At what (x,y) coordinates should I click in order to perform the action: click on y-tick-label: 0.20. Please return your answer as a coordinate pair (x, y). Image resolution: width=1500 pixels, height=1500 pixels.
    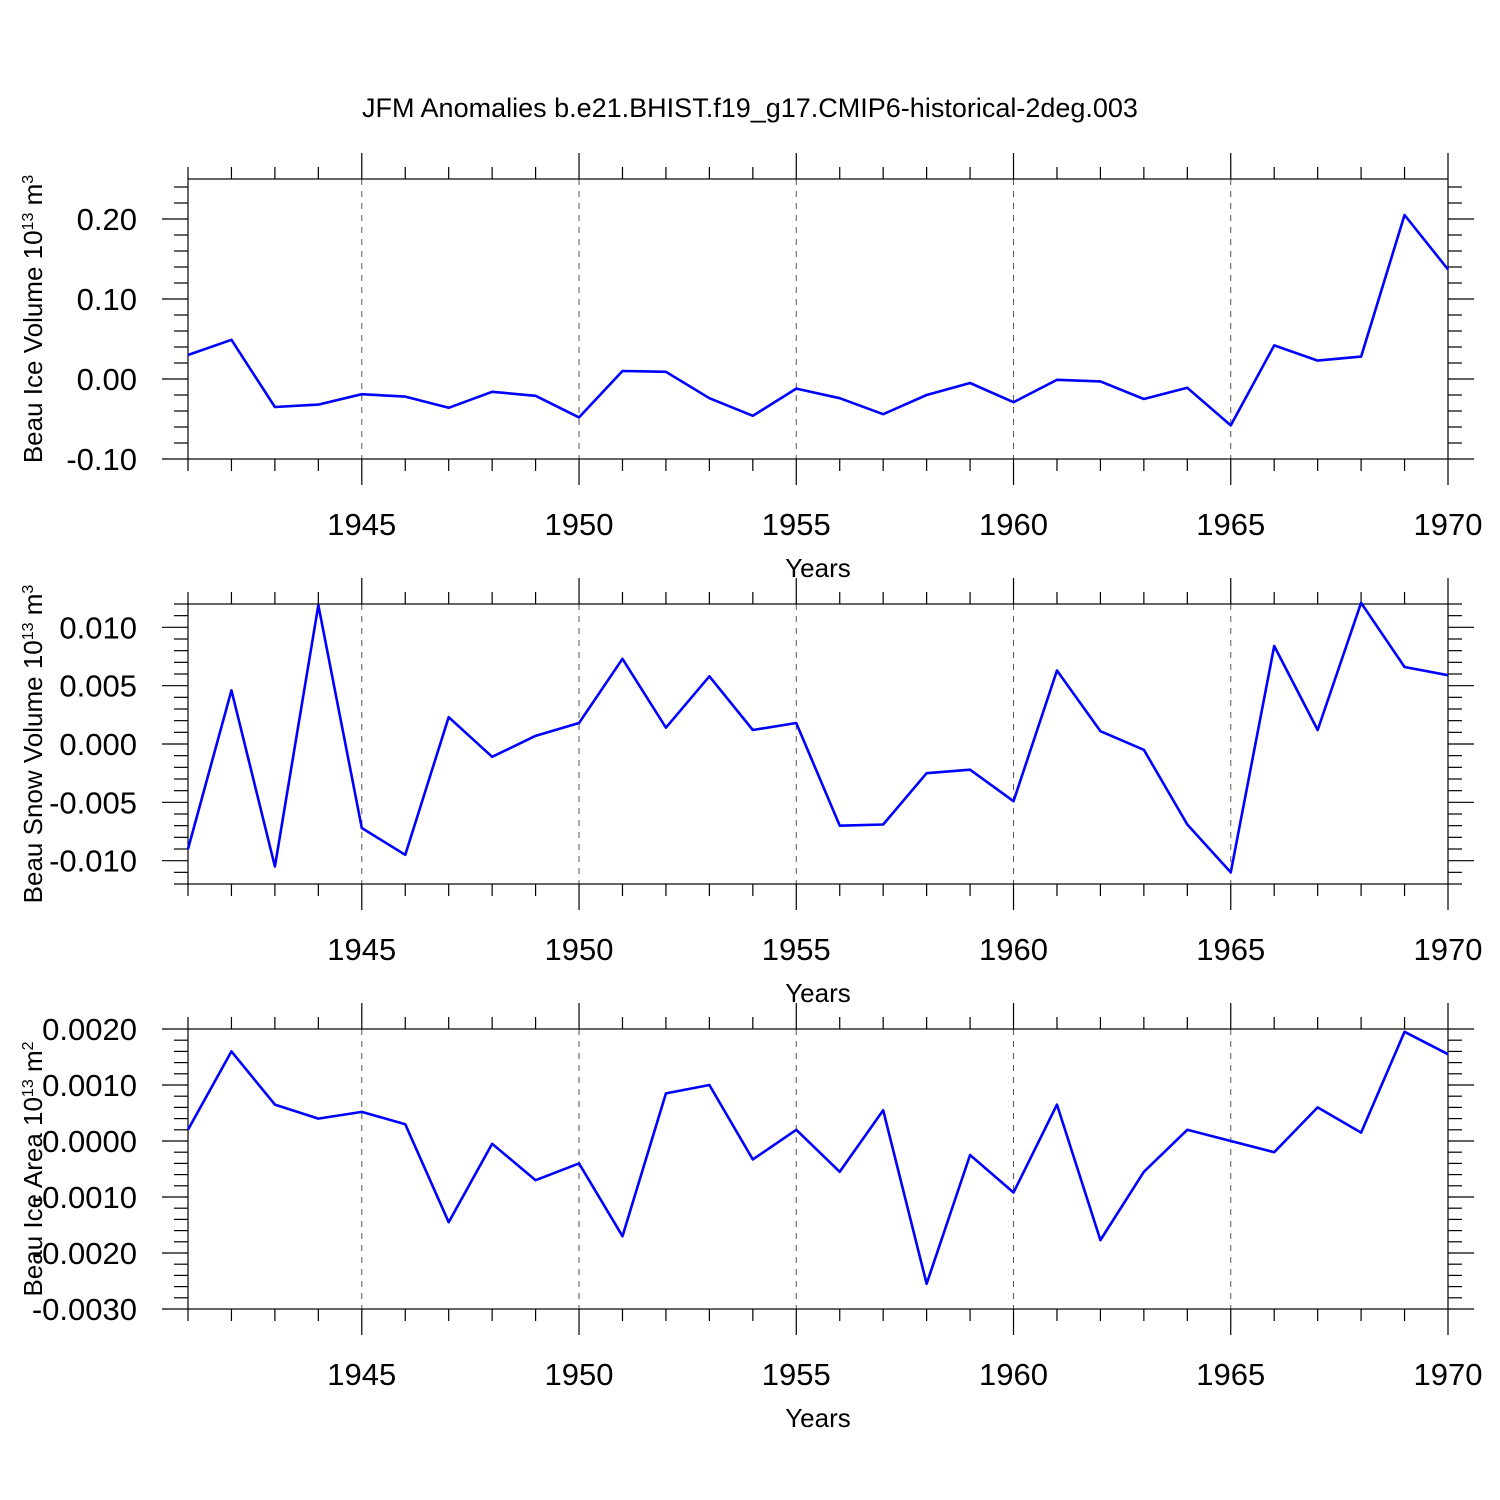
    Looking at the image, I should click on (107, 219).